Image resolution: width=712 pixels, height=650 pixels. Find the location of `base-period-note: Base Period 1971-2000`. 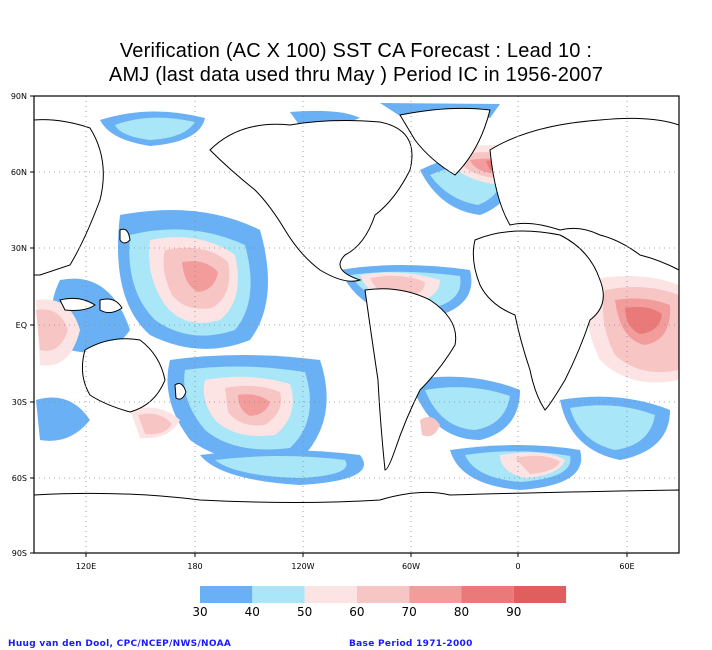

base-period-note: Base Period 1971-2000 is located at coordinates (411, 644).